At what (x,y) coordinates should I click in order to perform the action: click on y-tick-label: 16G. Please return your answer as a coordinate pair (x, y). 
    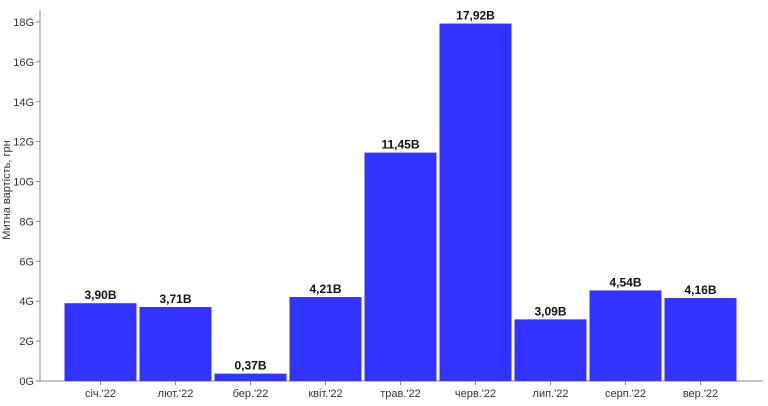
    Looking at the image, I should click on (23, 63).